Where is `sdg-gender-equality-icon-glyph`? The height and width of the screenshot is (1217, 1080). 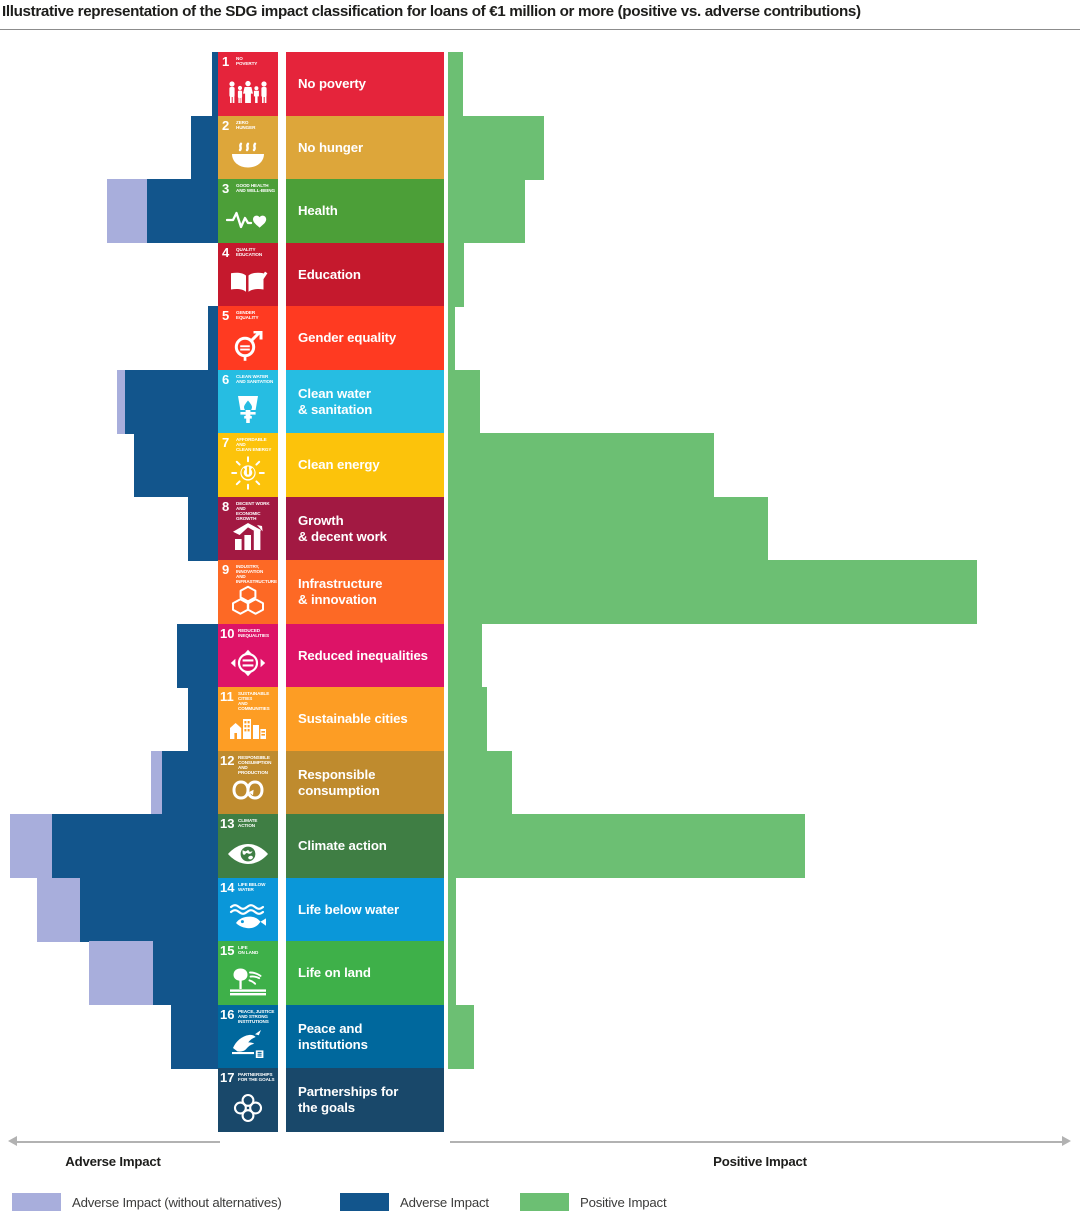 sdg-gender-equality-icon-glyph is located at coordinates (248, 345).